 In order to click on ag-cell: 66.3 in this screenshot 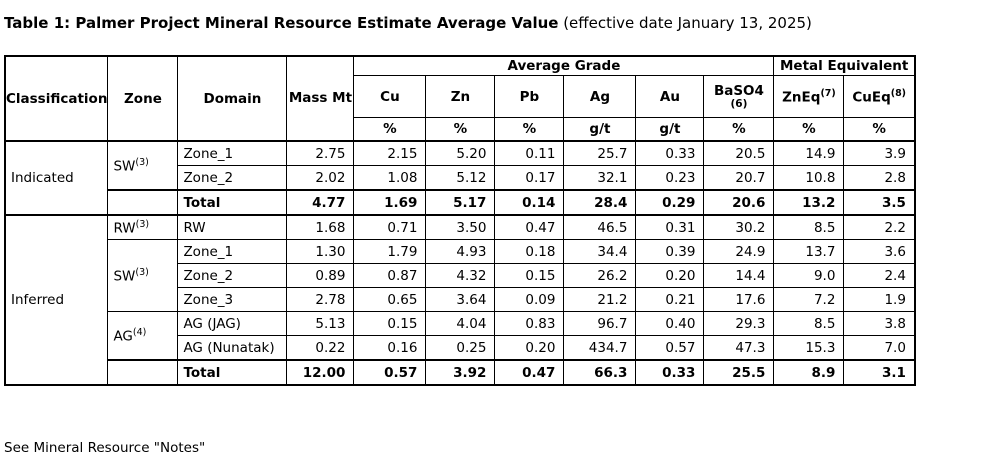, I will do `click(600, 372)`.